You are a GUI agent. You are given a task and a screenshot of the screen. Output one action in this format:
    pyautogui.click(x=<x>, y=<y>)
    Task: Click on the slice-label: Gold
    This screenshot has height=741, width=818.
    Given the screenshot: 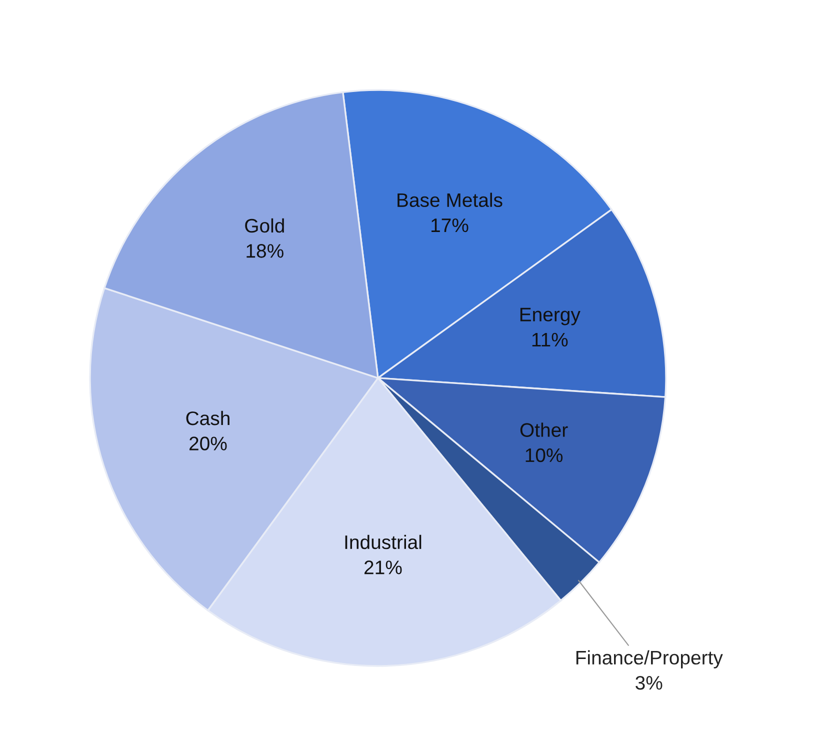 What is the action you would take?
    pyautogui.click(x=264, y=225)
    